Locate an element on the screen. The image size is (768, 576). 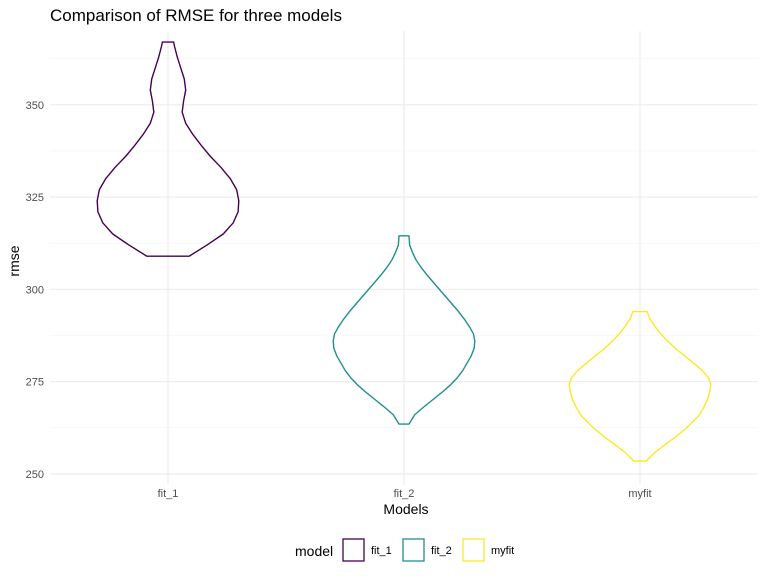
chart-title: Comparison of RMSE for three models is located at coordinates (196, 15).